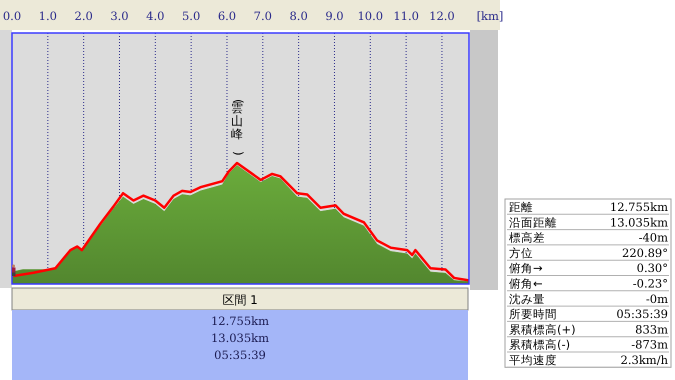  Describe the element at coordinates (527, 237) in the screenshot. I see `text: 標高差` at that location.